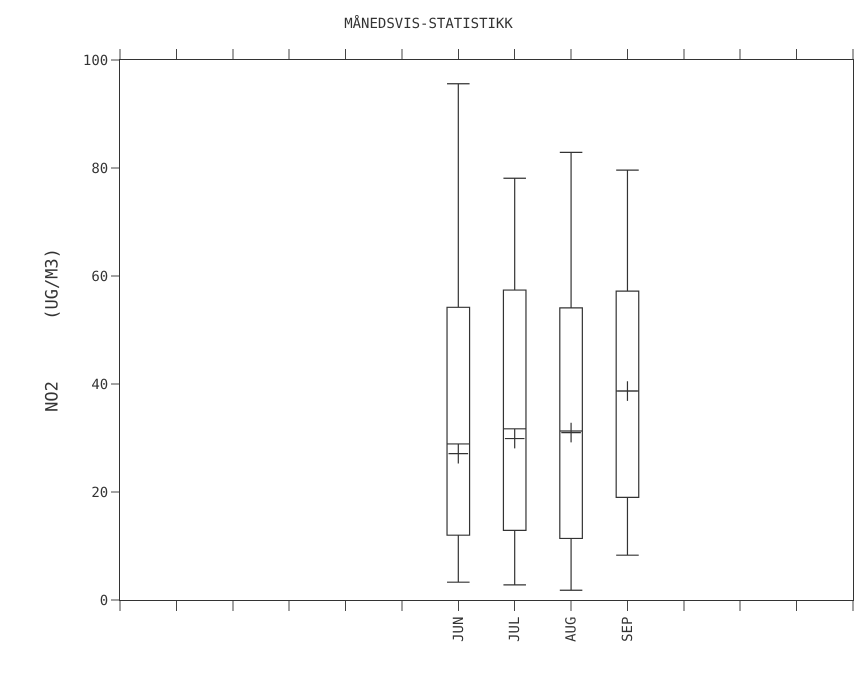 Image resolution: width=857 pixels, height=690 pixels. I want to click on y-tick-label: 80, so click(99, 168).